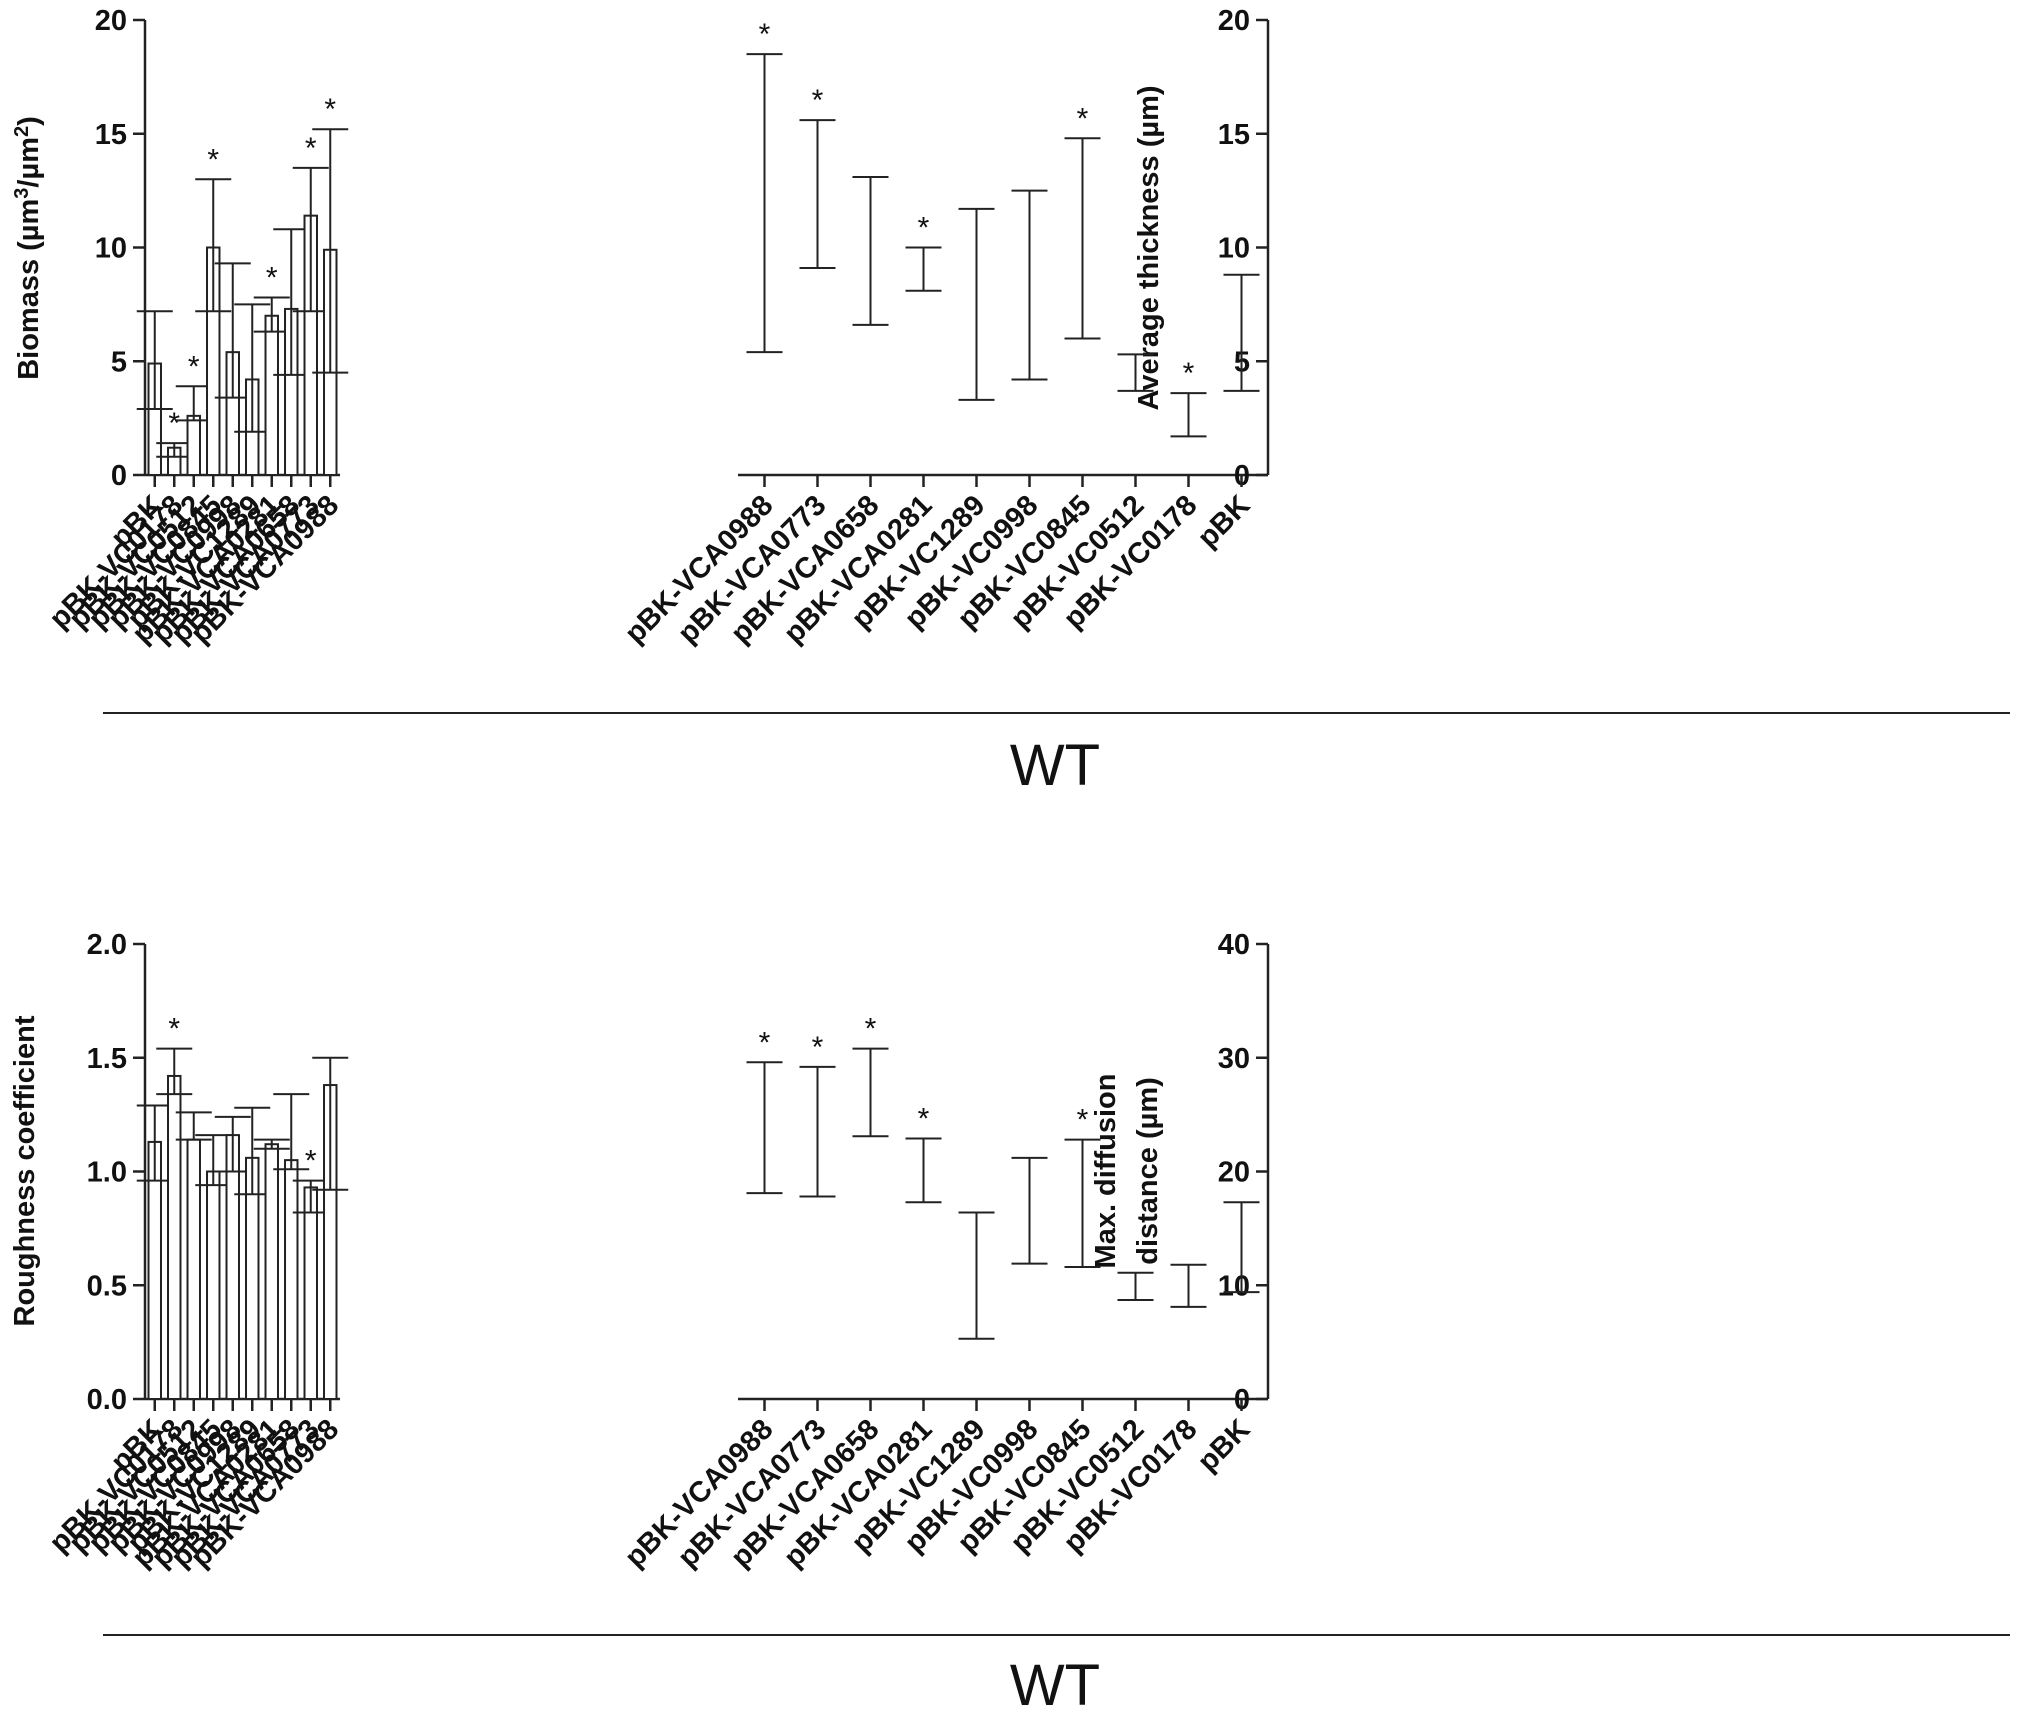 The height and width of the screenshot is (1712, 2032). Describe the element at coordinates (25, 1170) in the screenshot. I see `roughness-coefficient-y-axis-title: Roughness coefficient` at that location.